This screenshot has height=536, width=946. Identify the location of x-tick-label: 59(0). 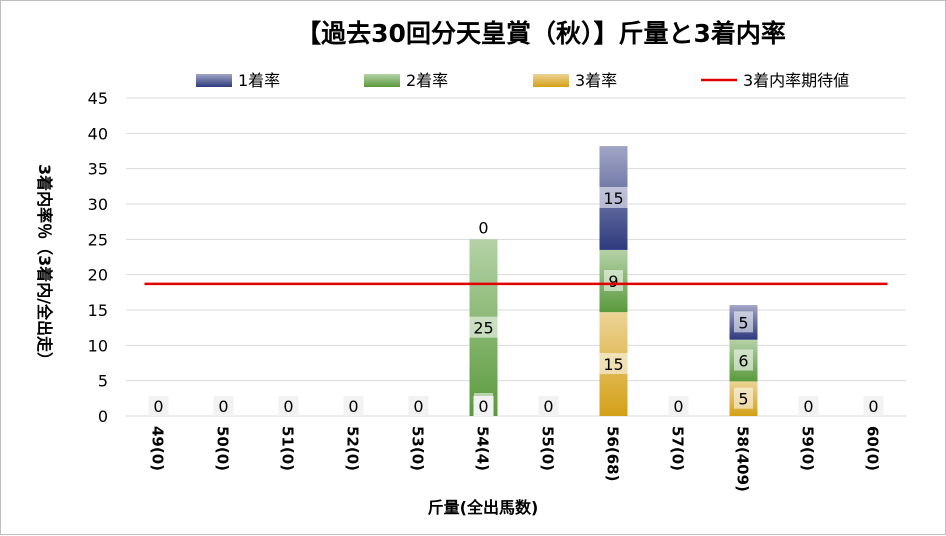
(808, 448).